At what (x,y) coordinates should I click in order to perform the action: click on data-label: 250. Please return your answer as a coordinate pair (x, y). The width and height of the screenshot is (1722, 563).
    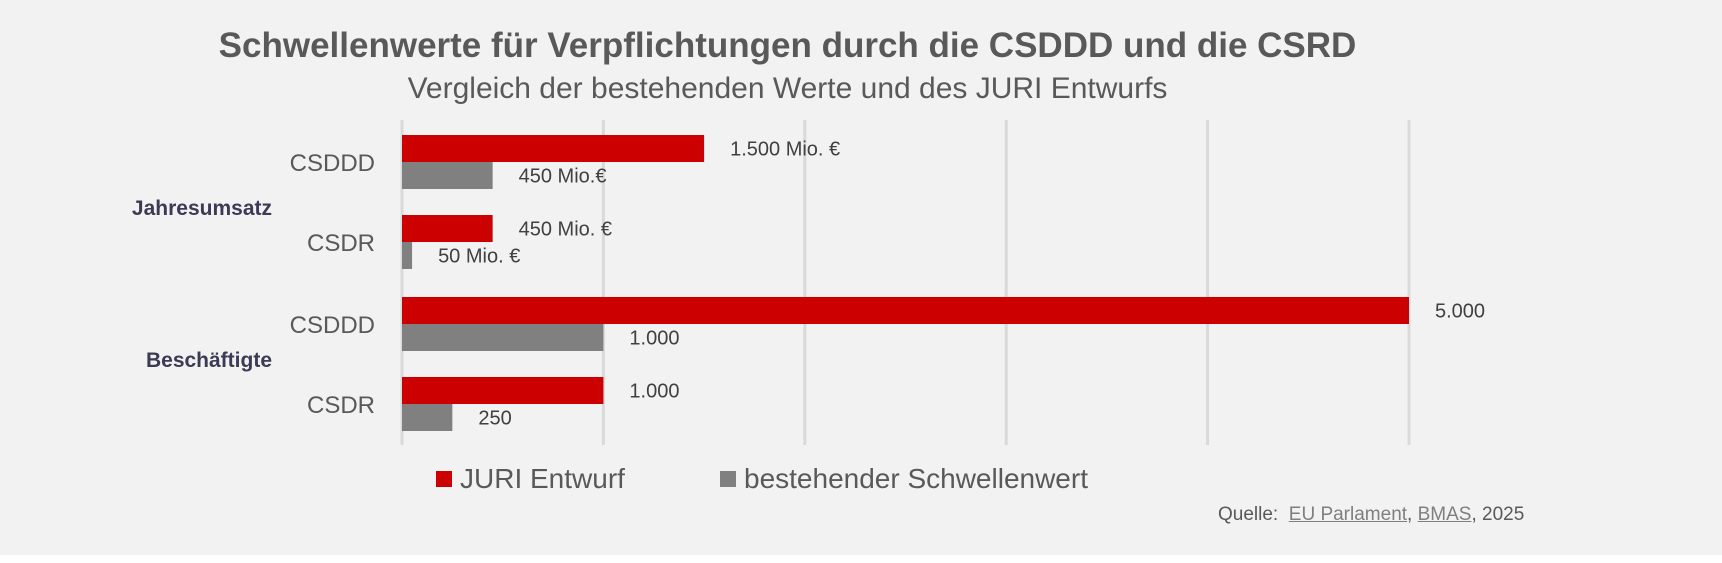
    Looking at the image, I should click on (494, 419).